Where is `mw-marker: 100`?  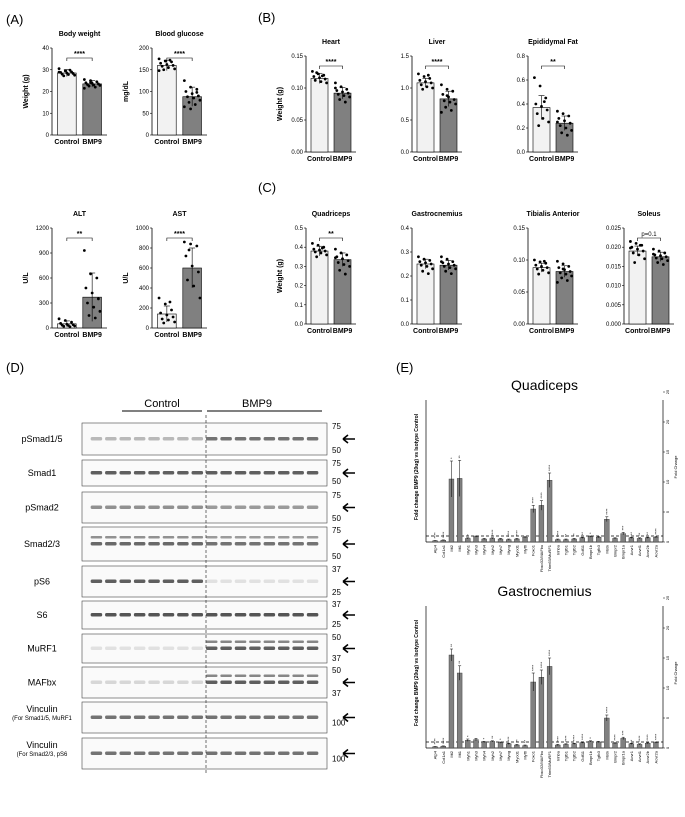
mw-marker: 100 is located at coordinates (339, 723).